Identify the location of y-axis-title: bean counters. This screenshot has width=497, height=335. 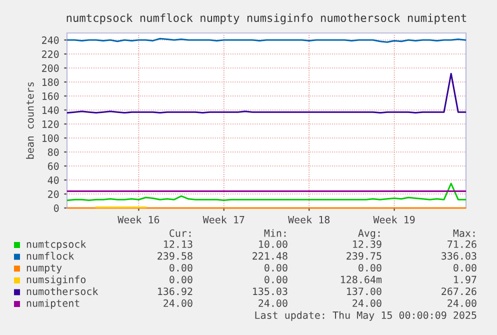
(30, 120).